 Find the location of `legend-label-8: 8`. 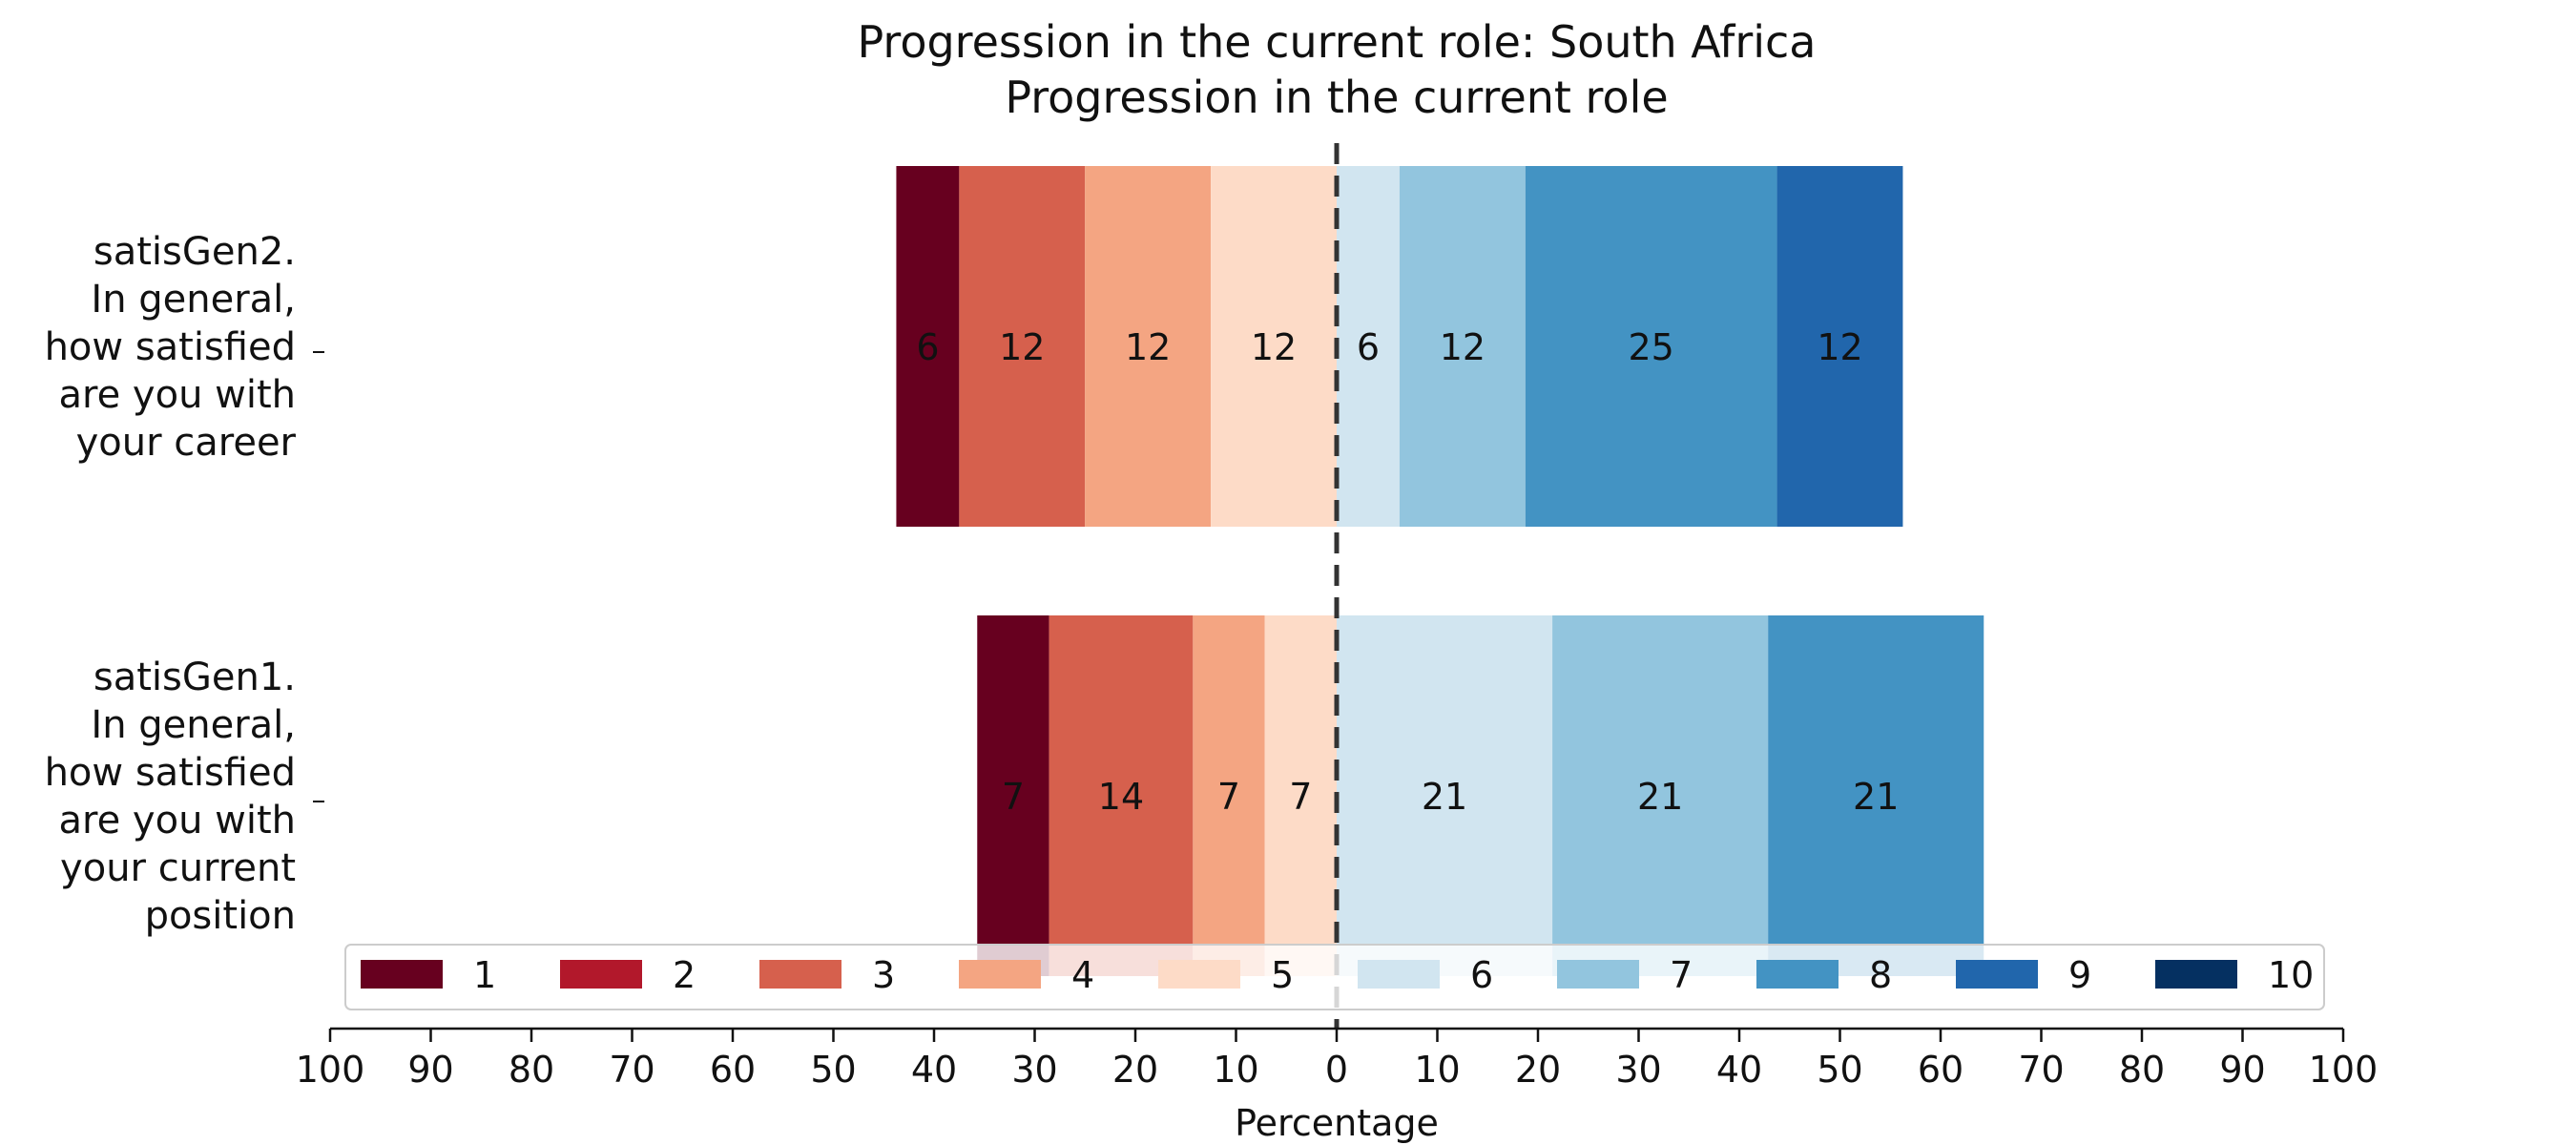

legend-label-8: 8 is located at coordinates (1880, 975).